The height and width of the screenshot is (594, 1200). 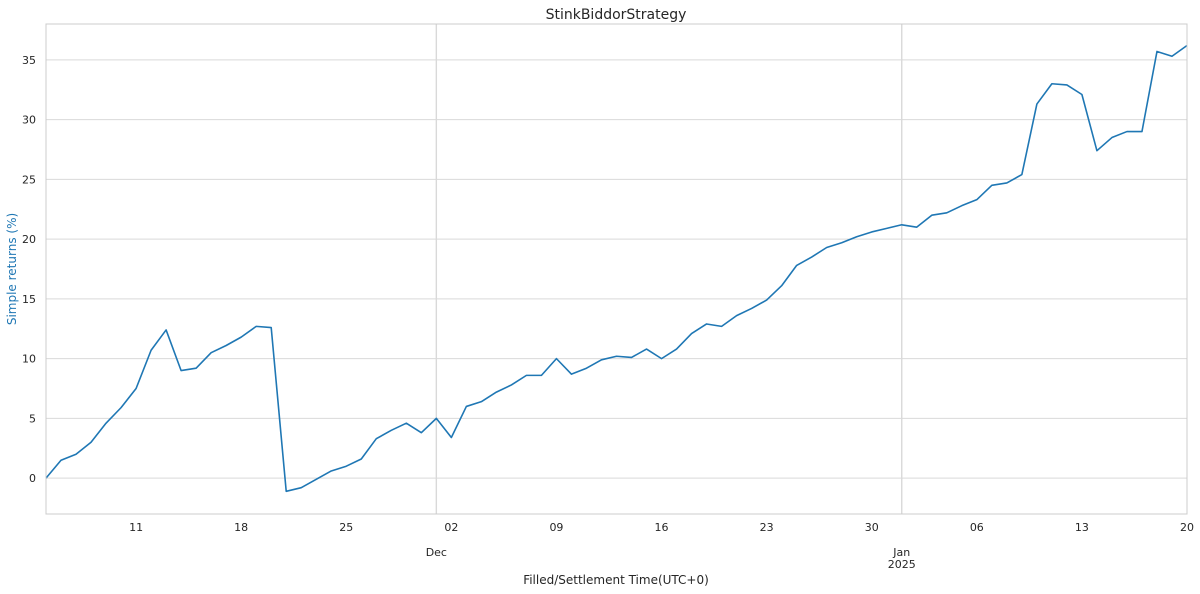 What do you see at coordinates (902, 564) in the screenshot?
I see `x-tick-sublabel: 2025` at bounding box center [902, 564].